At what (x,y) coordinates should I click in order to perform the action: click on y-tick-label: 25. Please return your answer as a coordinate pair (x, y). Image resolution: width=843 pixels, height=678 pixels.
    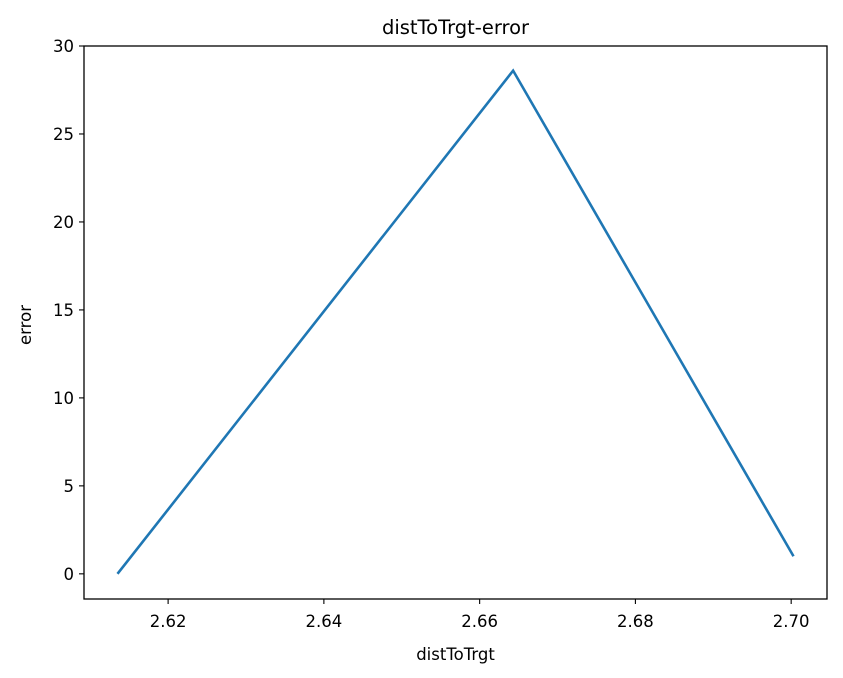
    Looking at the image, I should click on (63, 134).